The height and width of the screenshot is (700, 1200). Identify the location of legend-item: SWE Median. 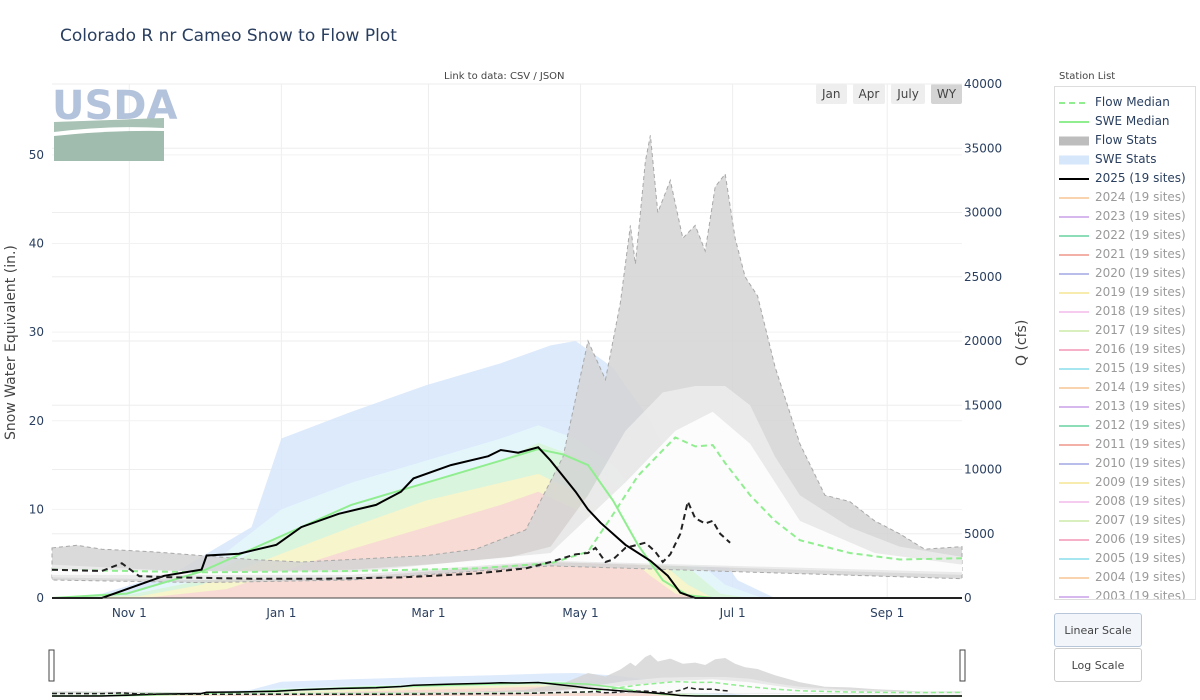
(1125, 120).